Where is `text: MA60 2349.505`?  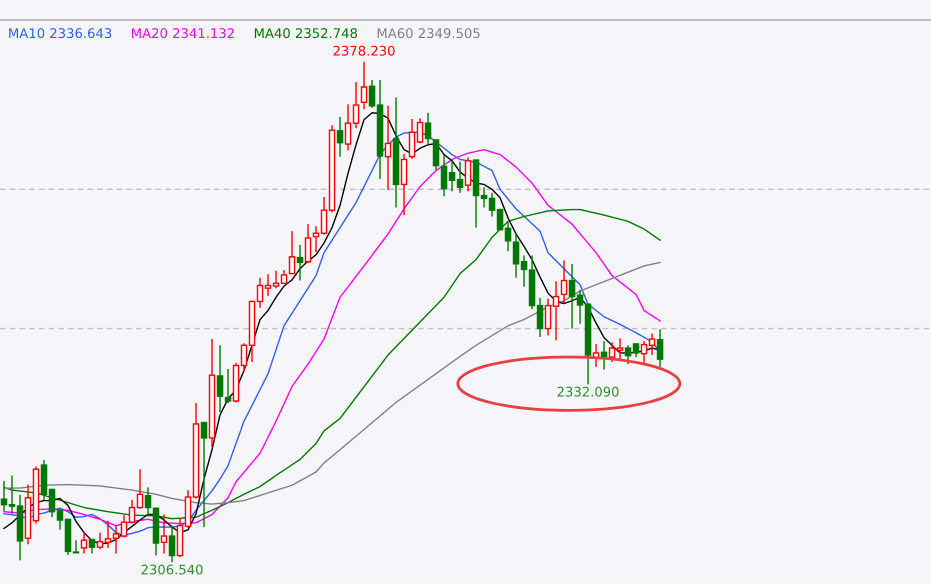
text: MA60 2349.505 is located at coordinates (429, 33).